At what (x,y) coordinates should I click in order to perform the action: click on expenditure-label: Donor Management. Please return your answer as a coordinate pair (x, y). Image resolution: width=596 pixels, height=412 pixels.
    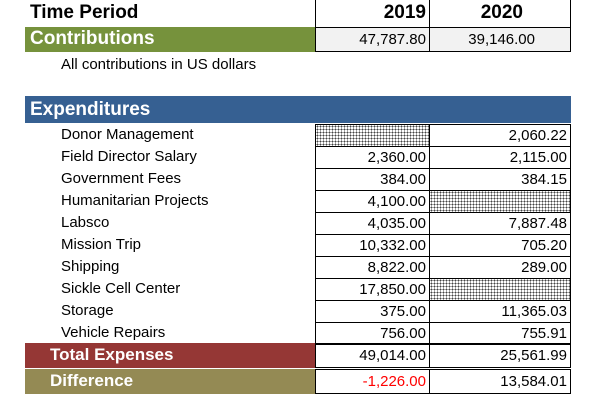
    Looking at the image, I should click on (127, 134).